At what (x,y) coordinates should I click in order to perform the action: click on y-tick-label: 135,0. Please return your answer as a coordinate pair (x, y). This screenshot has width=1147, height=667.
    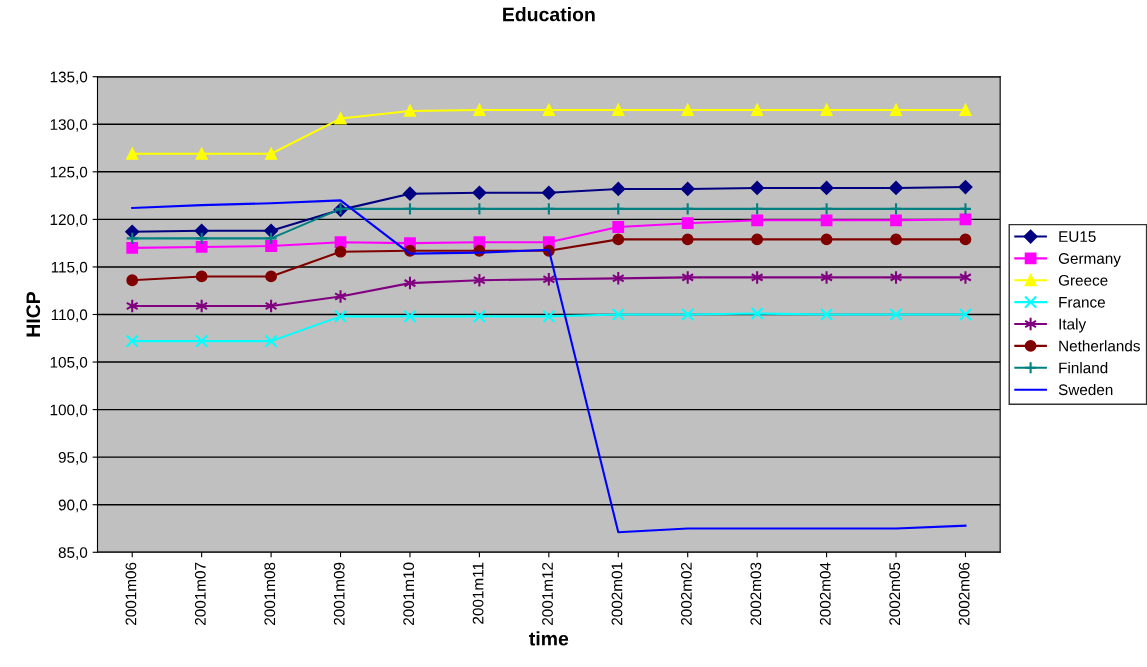
    Looking at the image, I should click on (69, 78).